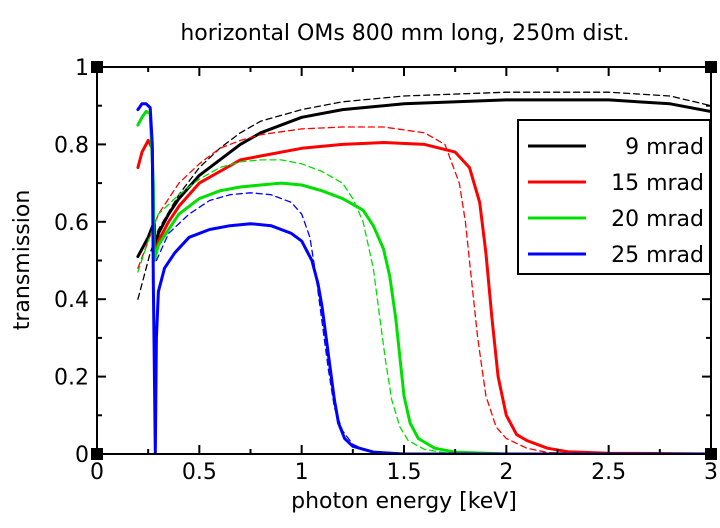 The height and width of the screenshot is (528, 720). What do you see at coordinates (82, 455) in the screenshot?
I see `y-tick-label: 0` at bounding box center [82, 455].